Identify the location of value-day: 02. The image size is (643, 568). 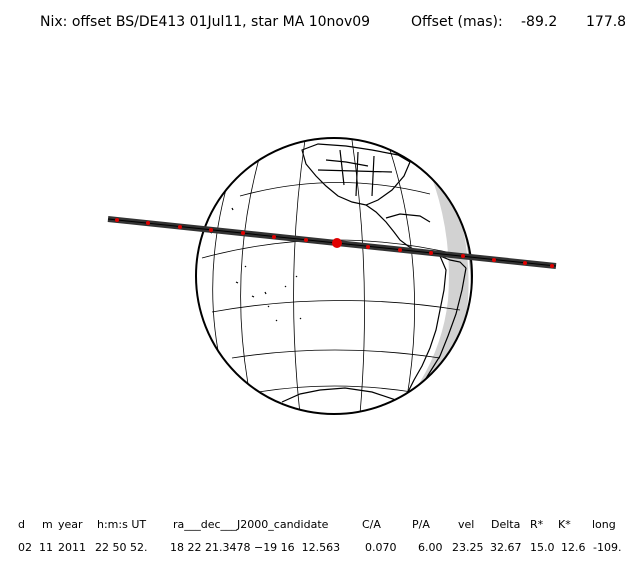
(25, 547).